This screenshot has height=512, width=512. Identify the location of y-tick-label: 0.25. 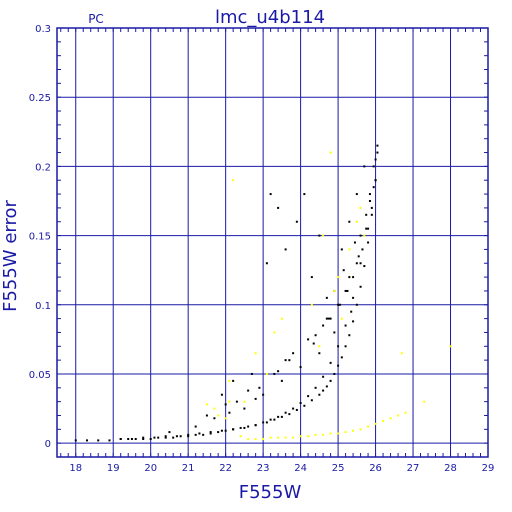
(40, 98).